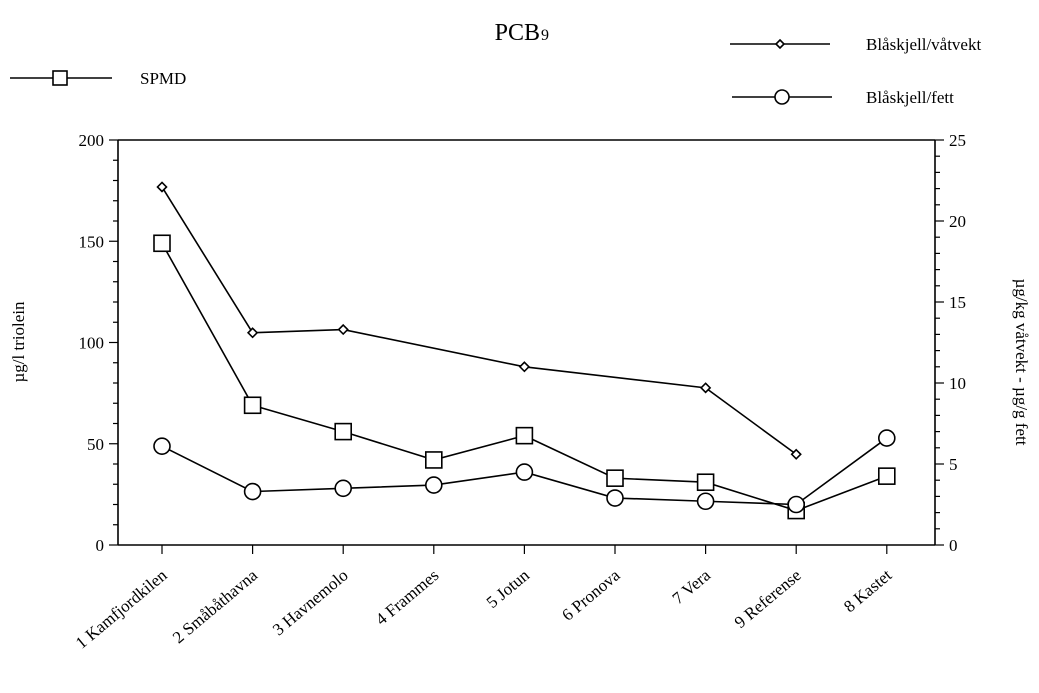 The image size is (1039, 693). I want to click on chart-title: PCB, so click(517, 33).